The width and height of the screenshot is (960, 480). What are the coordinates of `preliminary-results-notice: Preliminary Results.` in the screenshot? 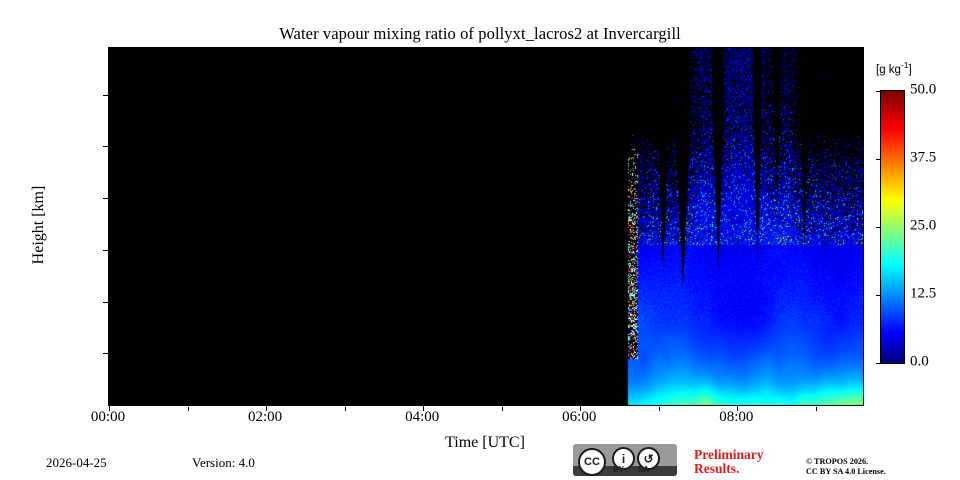 It's located at (744, 461).